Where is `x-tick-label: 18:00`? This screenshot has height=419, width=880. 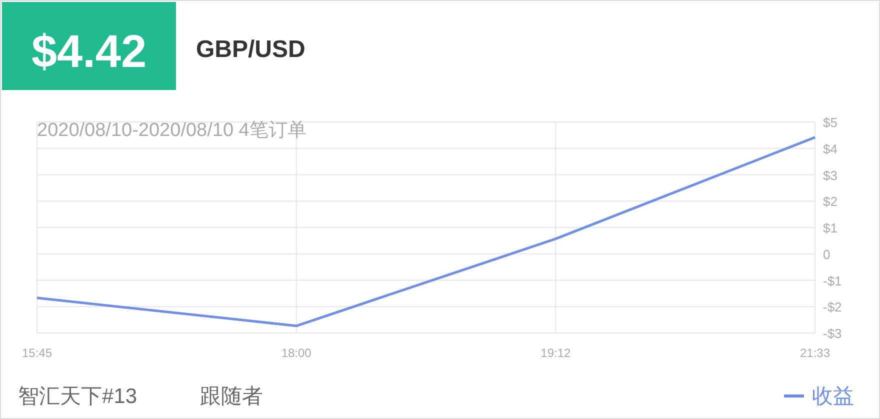 x-tick-label: 18:00 is located at coordinates (296, 353).